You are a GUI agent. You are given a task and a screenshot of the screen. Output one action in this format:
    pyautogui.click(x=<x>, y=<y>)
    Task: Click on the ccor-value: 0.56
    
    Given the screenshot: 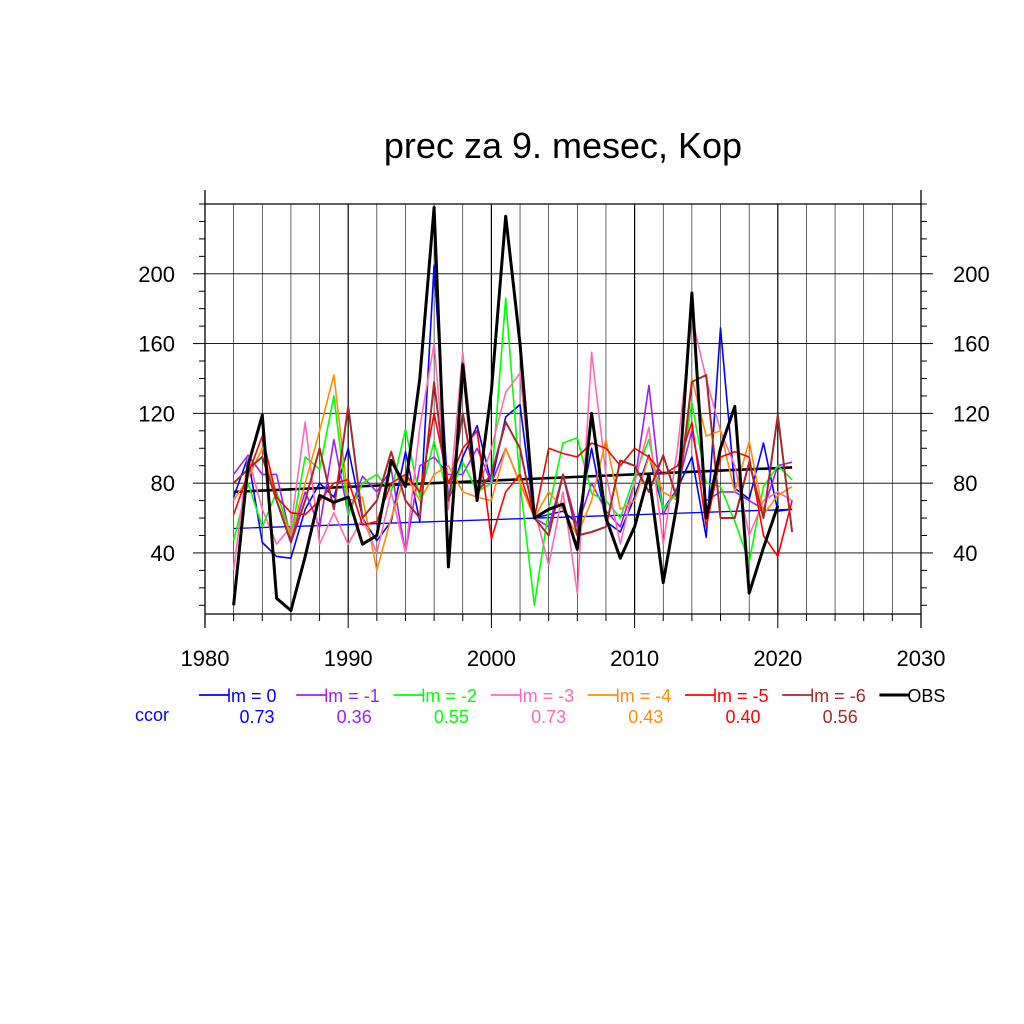 What is the action you would take?
    pyautogui.click(x=840, y=717)
    